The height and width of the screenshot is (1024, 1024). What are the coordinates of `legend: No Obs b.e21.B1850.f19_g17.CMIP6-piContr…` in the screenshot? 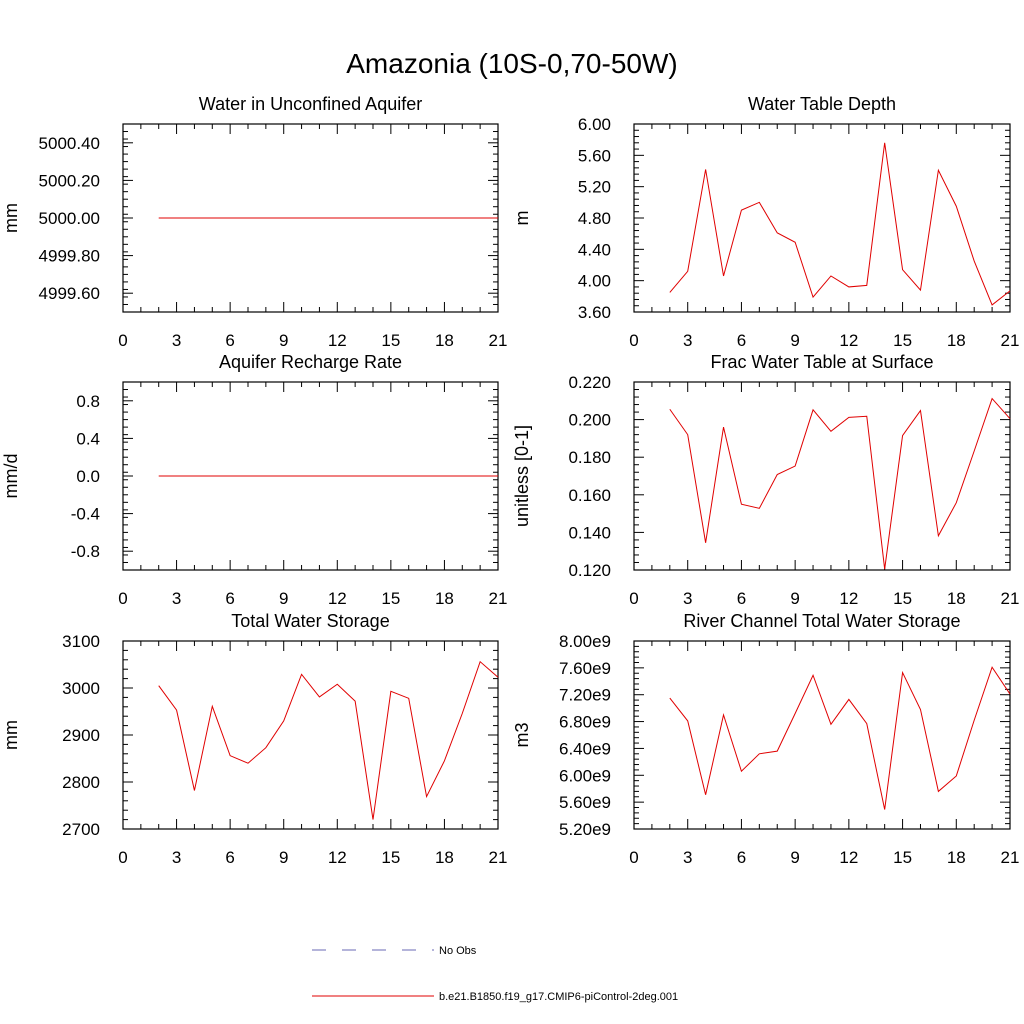 It's located at (495, 974).